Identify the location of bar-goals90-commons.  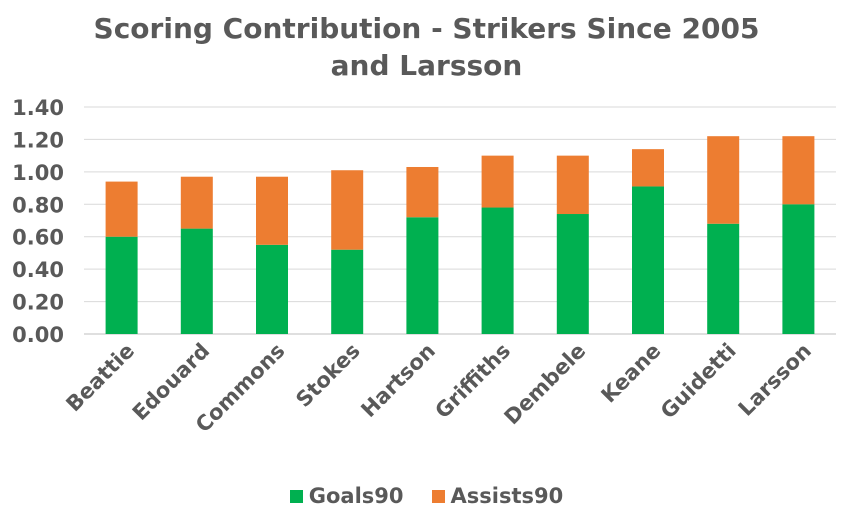
(272, 289).